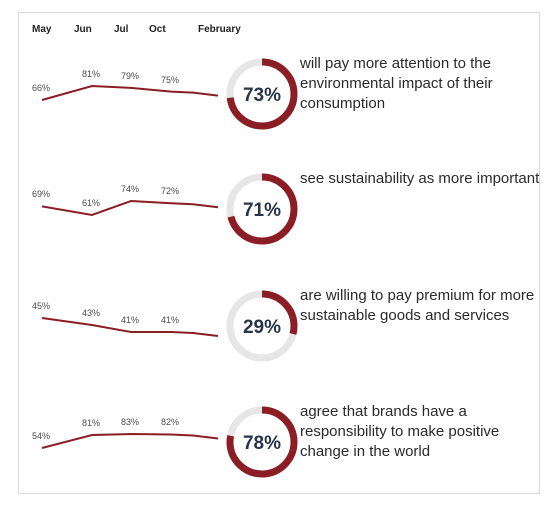  What do you see at coordinates (420, 178) in the screenshot?
I see `metric-description: see sustainability as more important` at bounding box center [420, 178].